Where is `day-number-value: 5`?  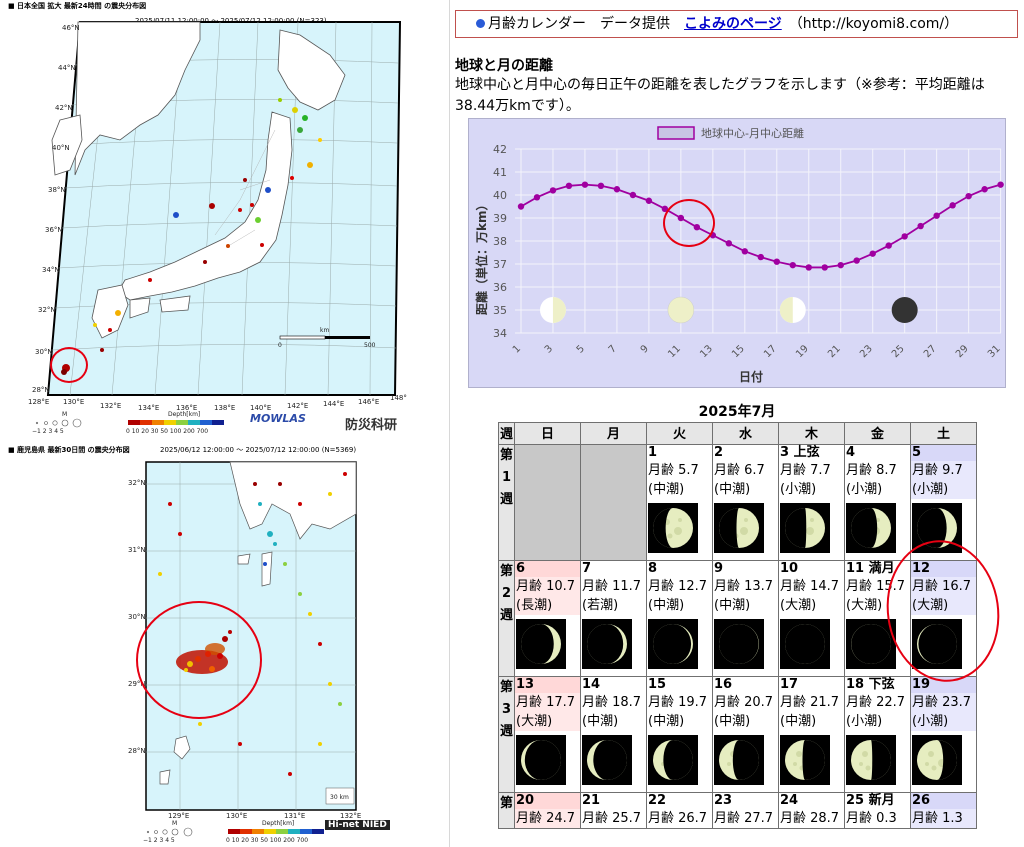 day-number-value: 5 is located at coordinates (917, 452).